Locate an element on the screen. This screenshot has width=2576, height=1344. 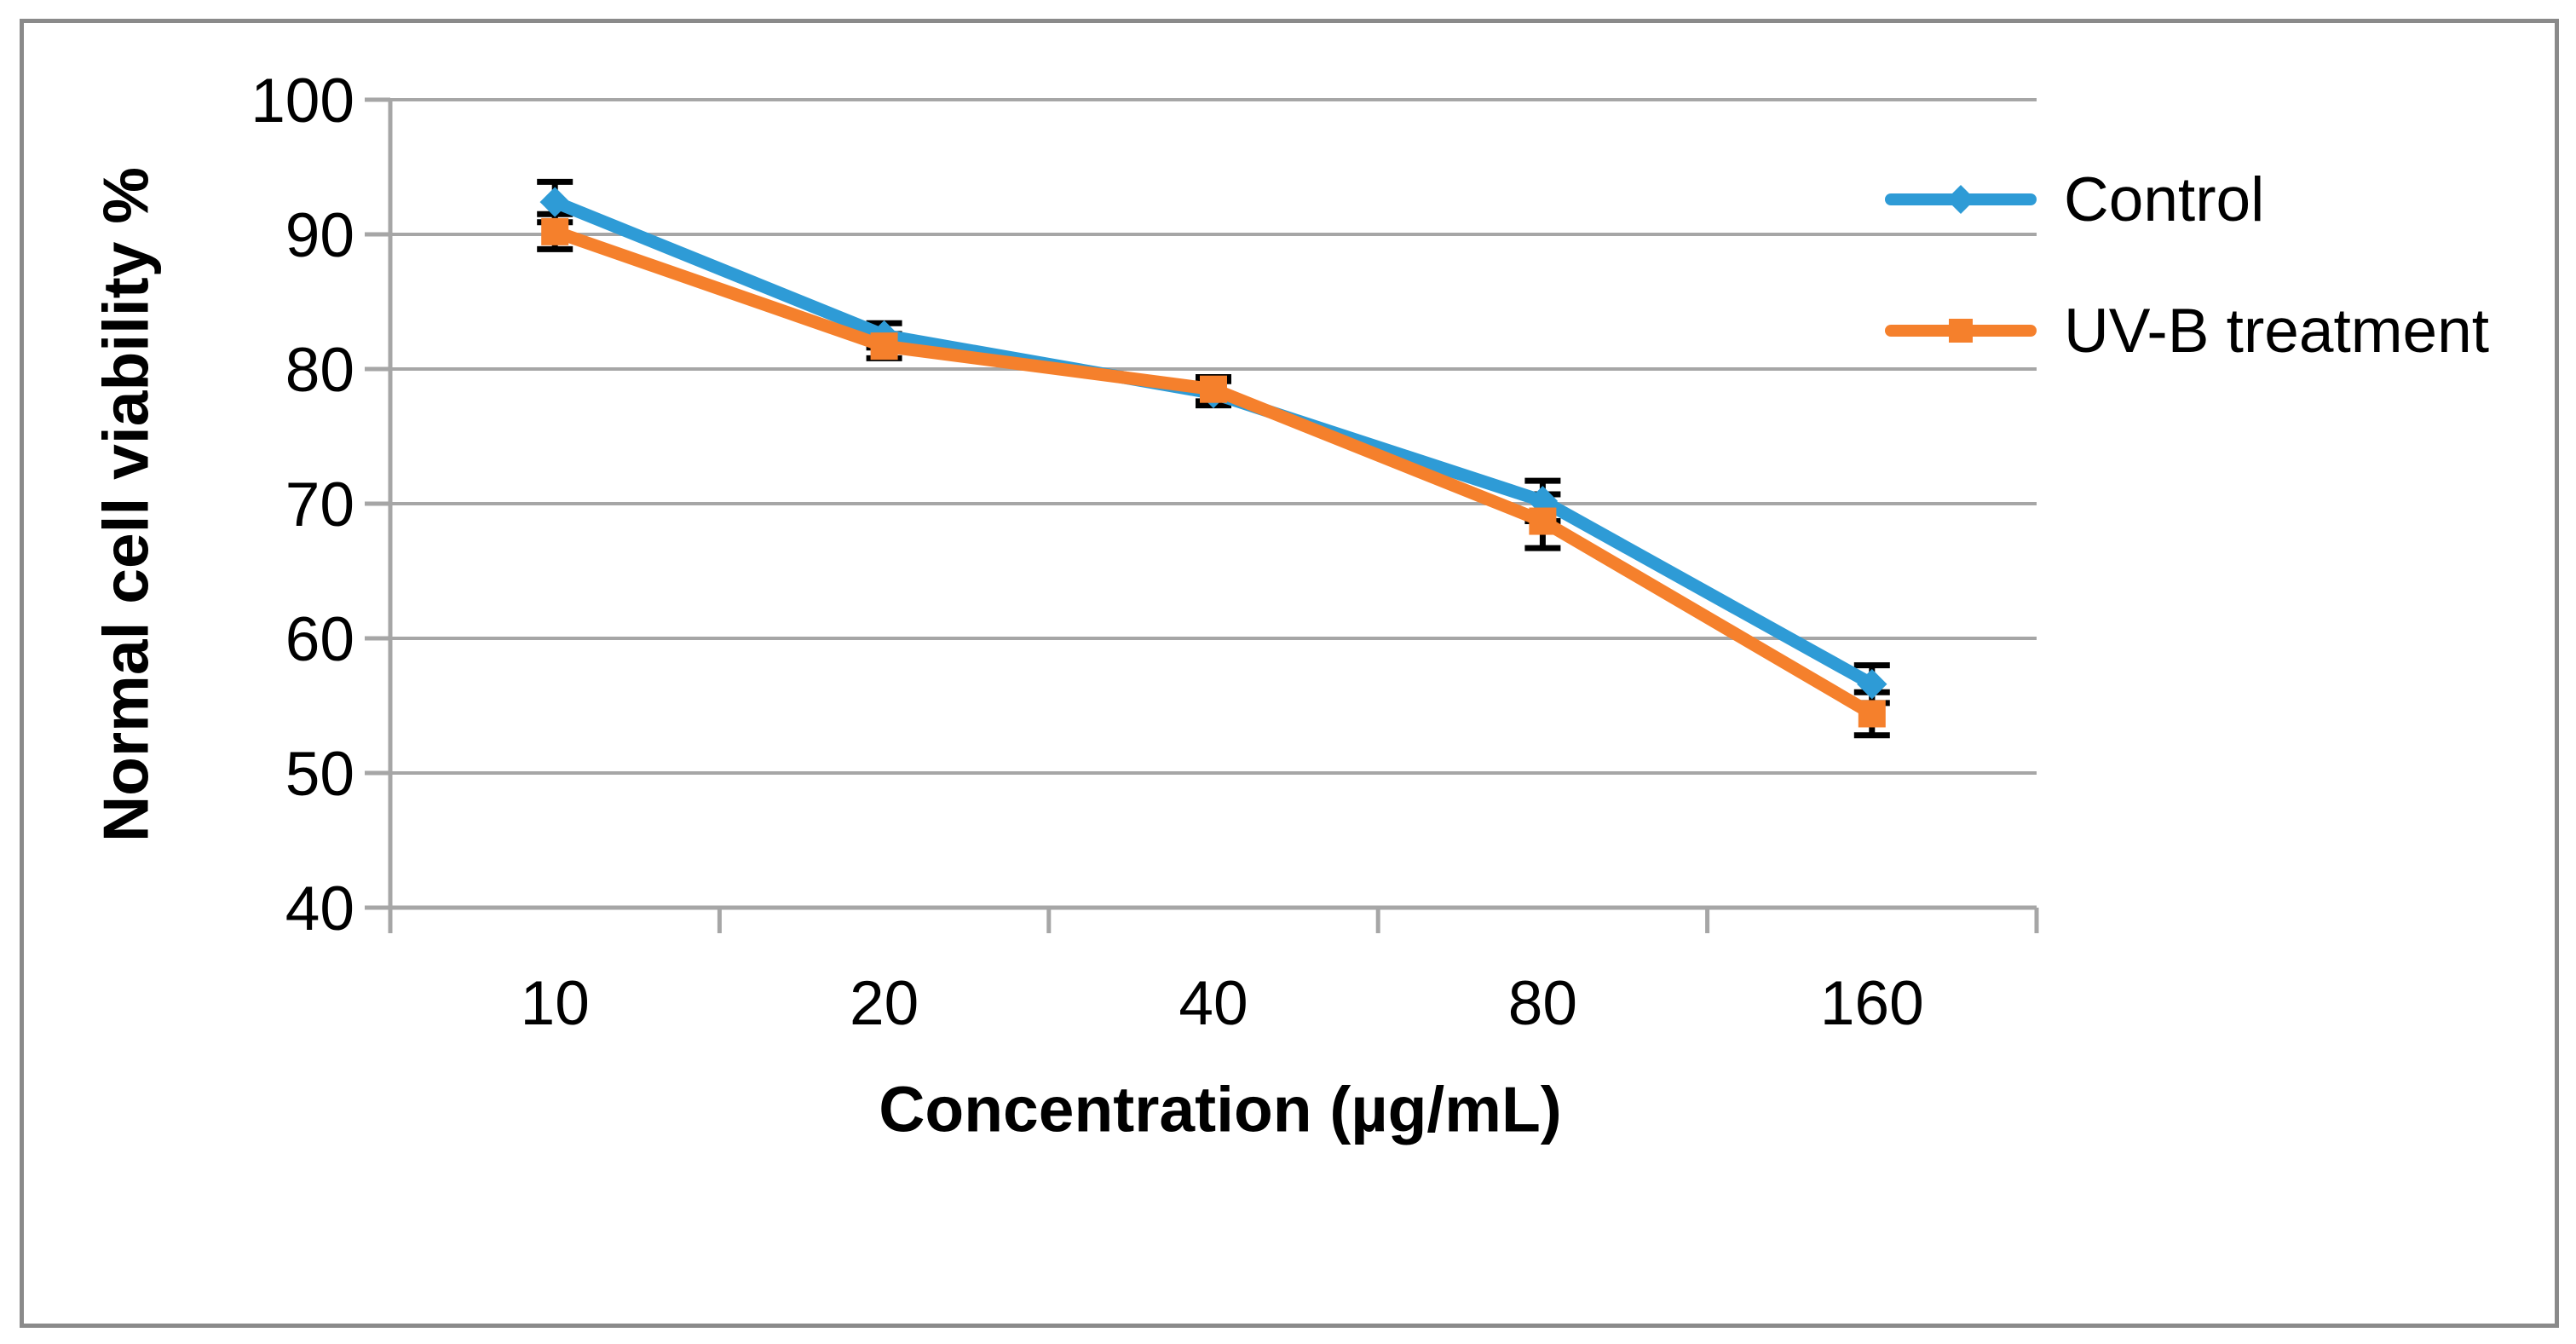
y-tick-label: 100 is located at coordinates (302, 101).